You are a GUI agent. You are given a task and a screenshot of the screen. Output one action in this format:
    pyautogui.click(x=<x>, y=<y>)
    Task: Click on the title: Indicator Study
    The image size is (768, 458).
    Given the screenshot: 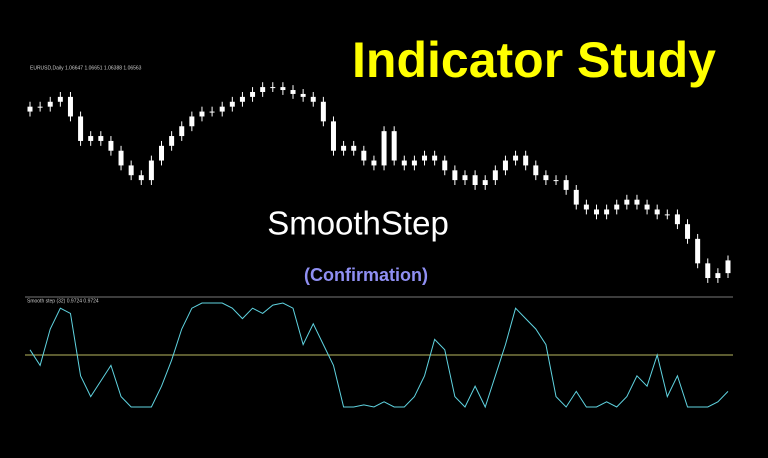 What is the action you would take?
    pyautogui.click(x=534, y=60)
    